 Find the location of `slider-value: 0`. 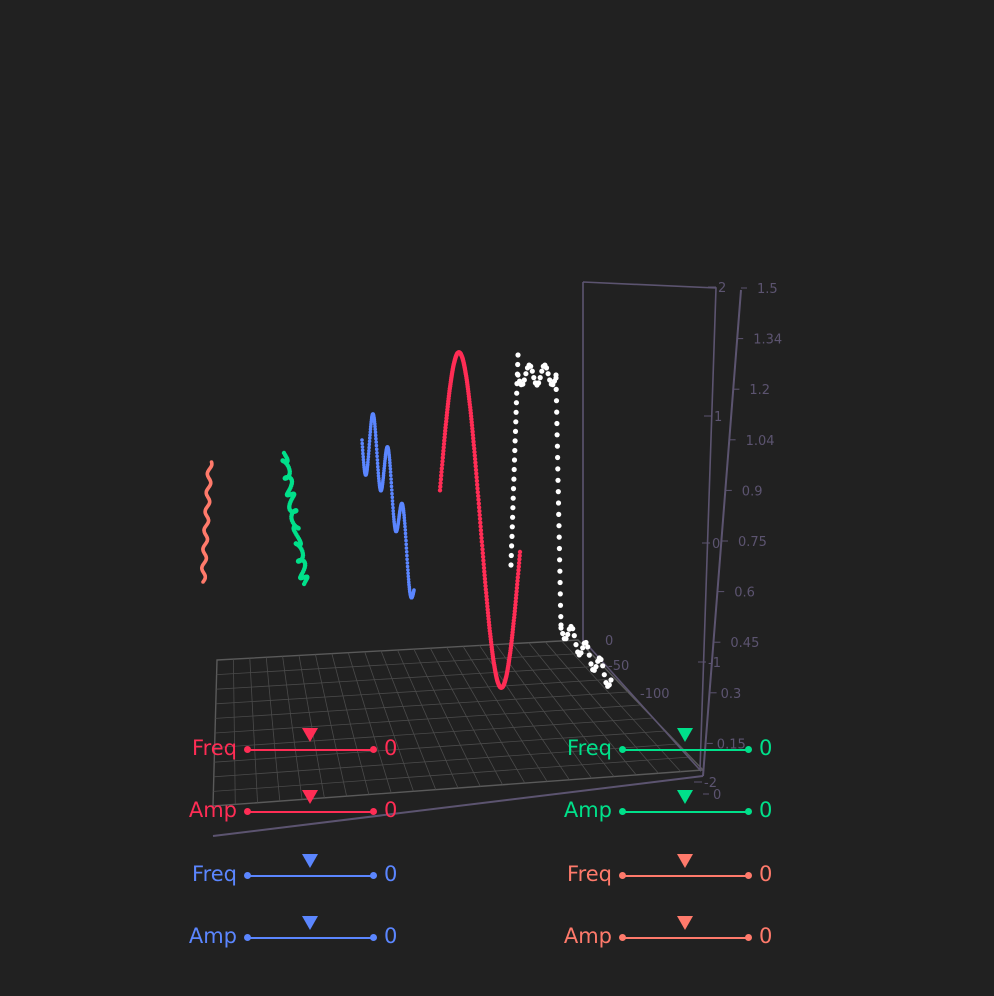

slider-value: 0 is located at coordinates (766, 874).